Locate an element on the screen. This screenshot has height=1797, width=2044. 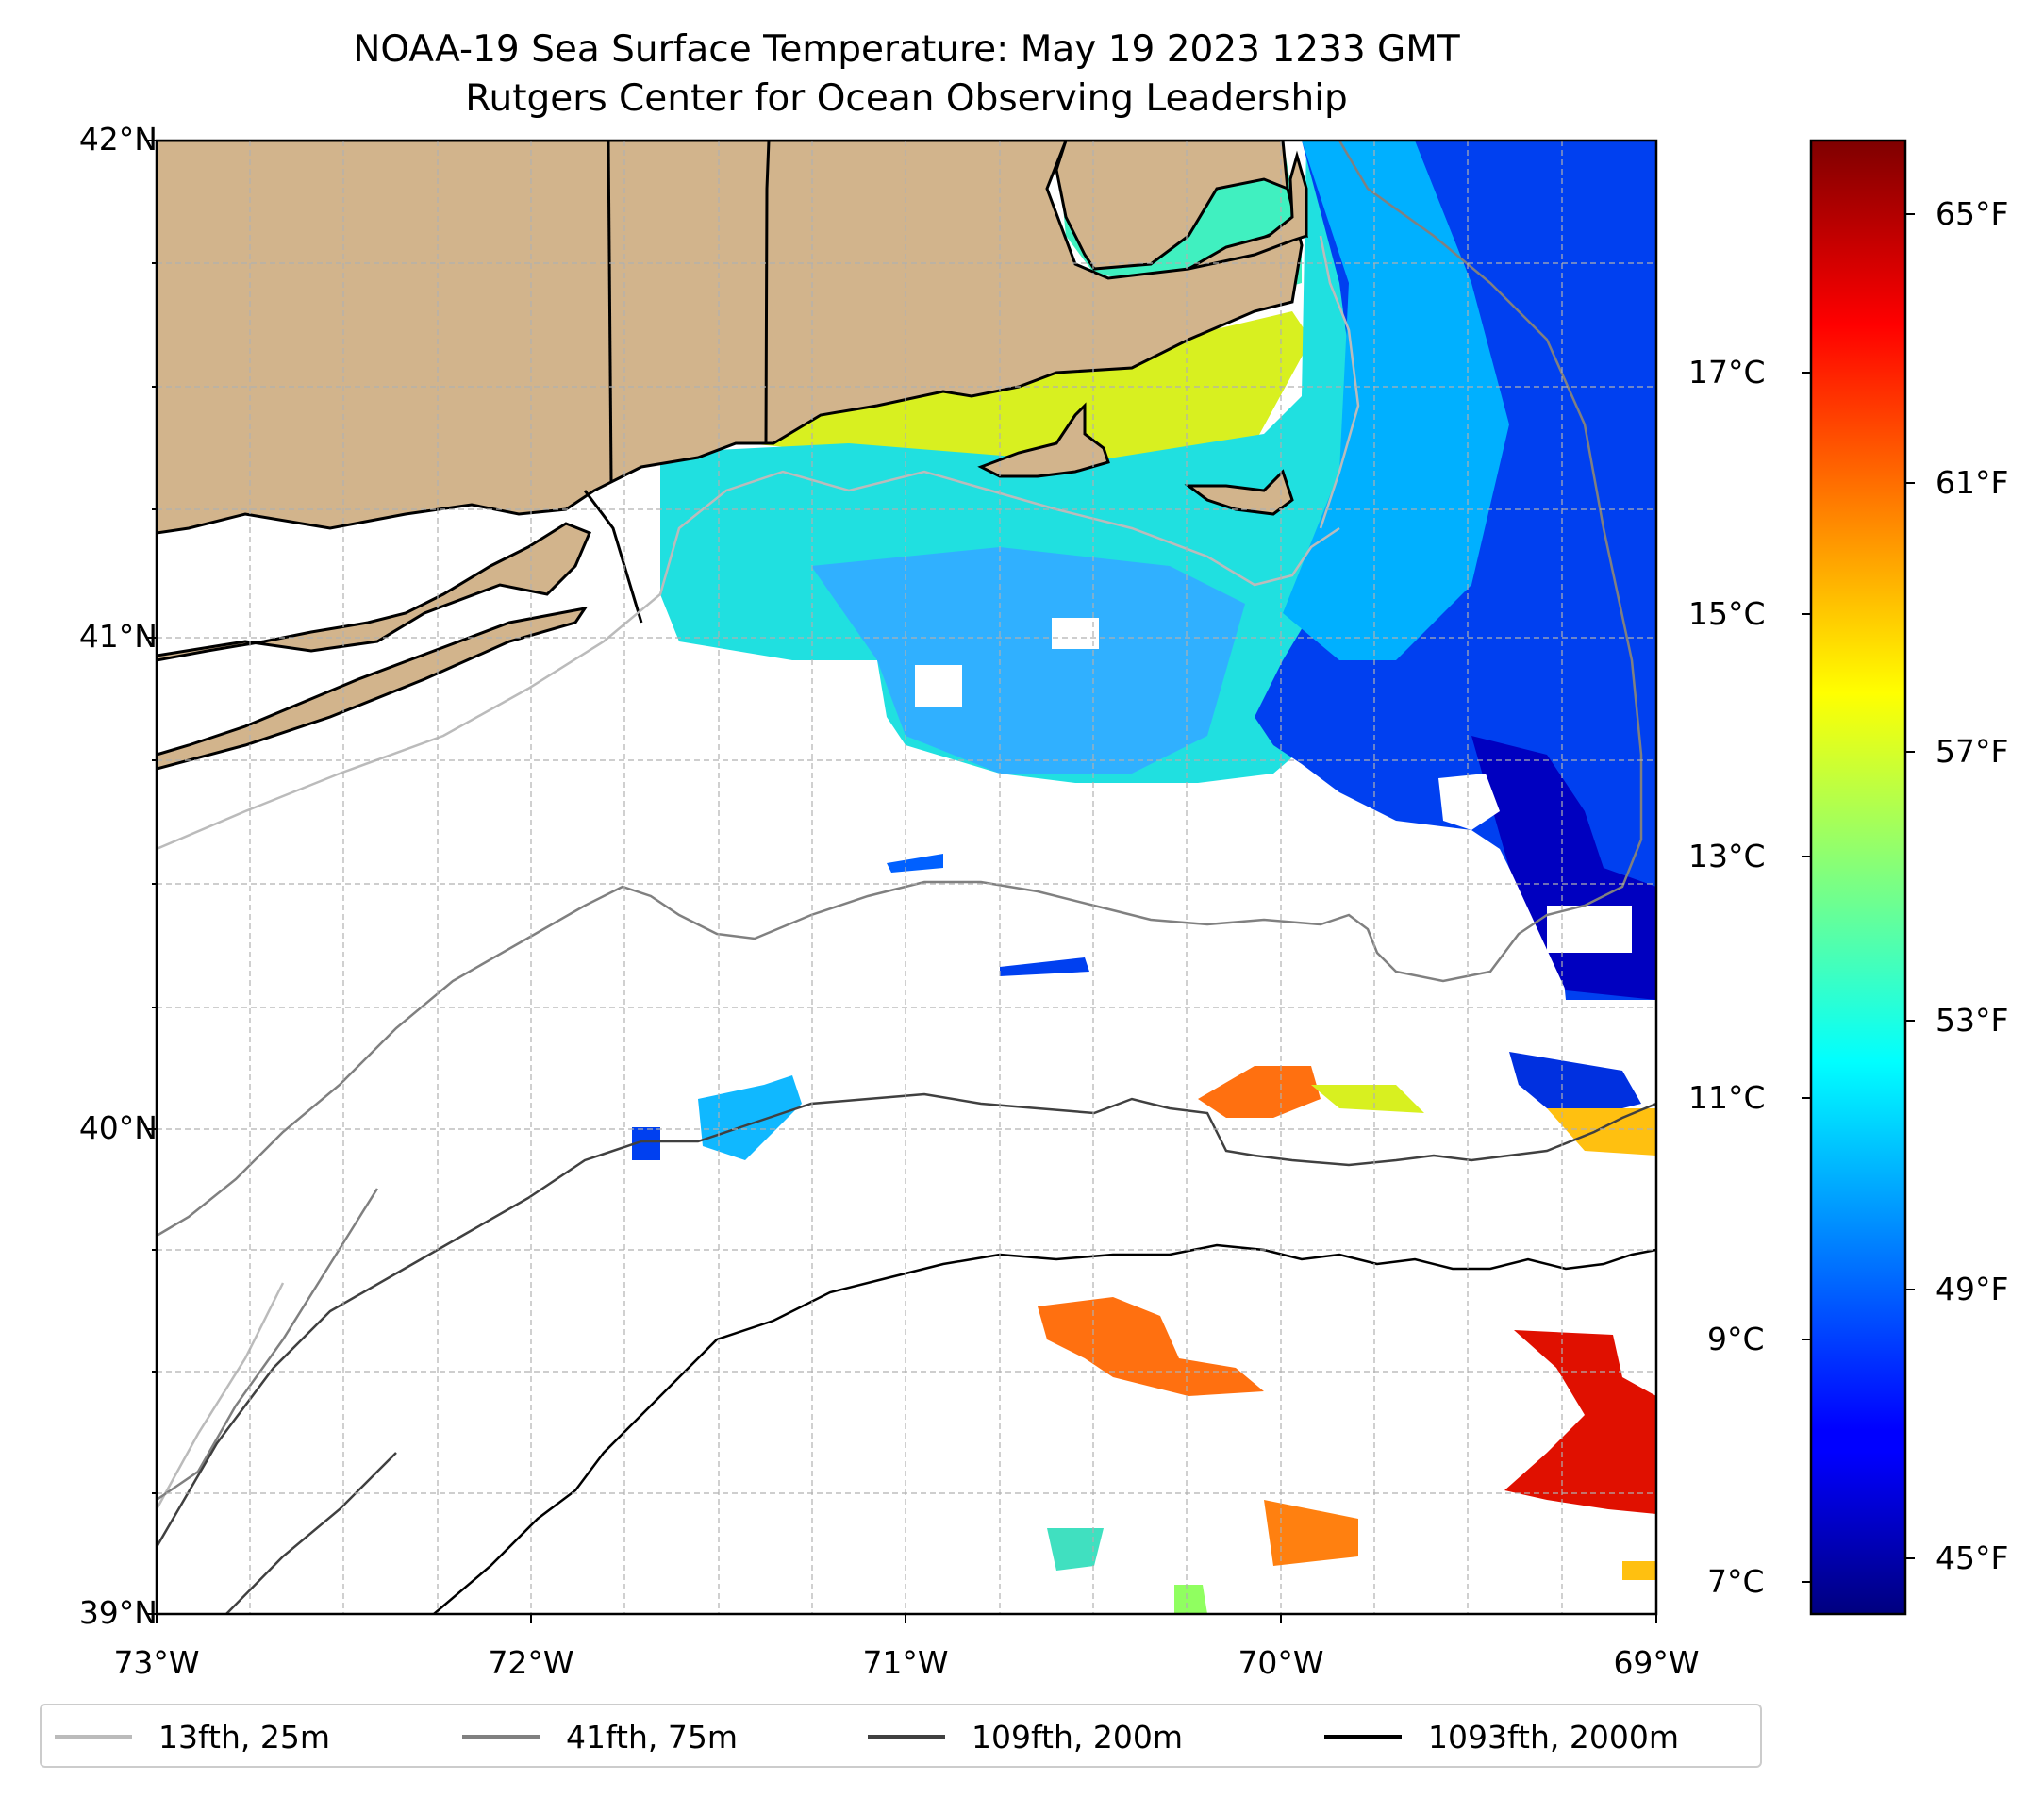
isobath-200m is located at coordinates (311, 1533).